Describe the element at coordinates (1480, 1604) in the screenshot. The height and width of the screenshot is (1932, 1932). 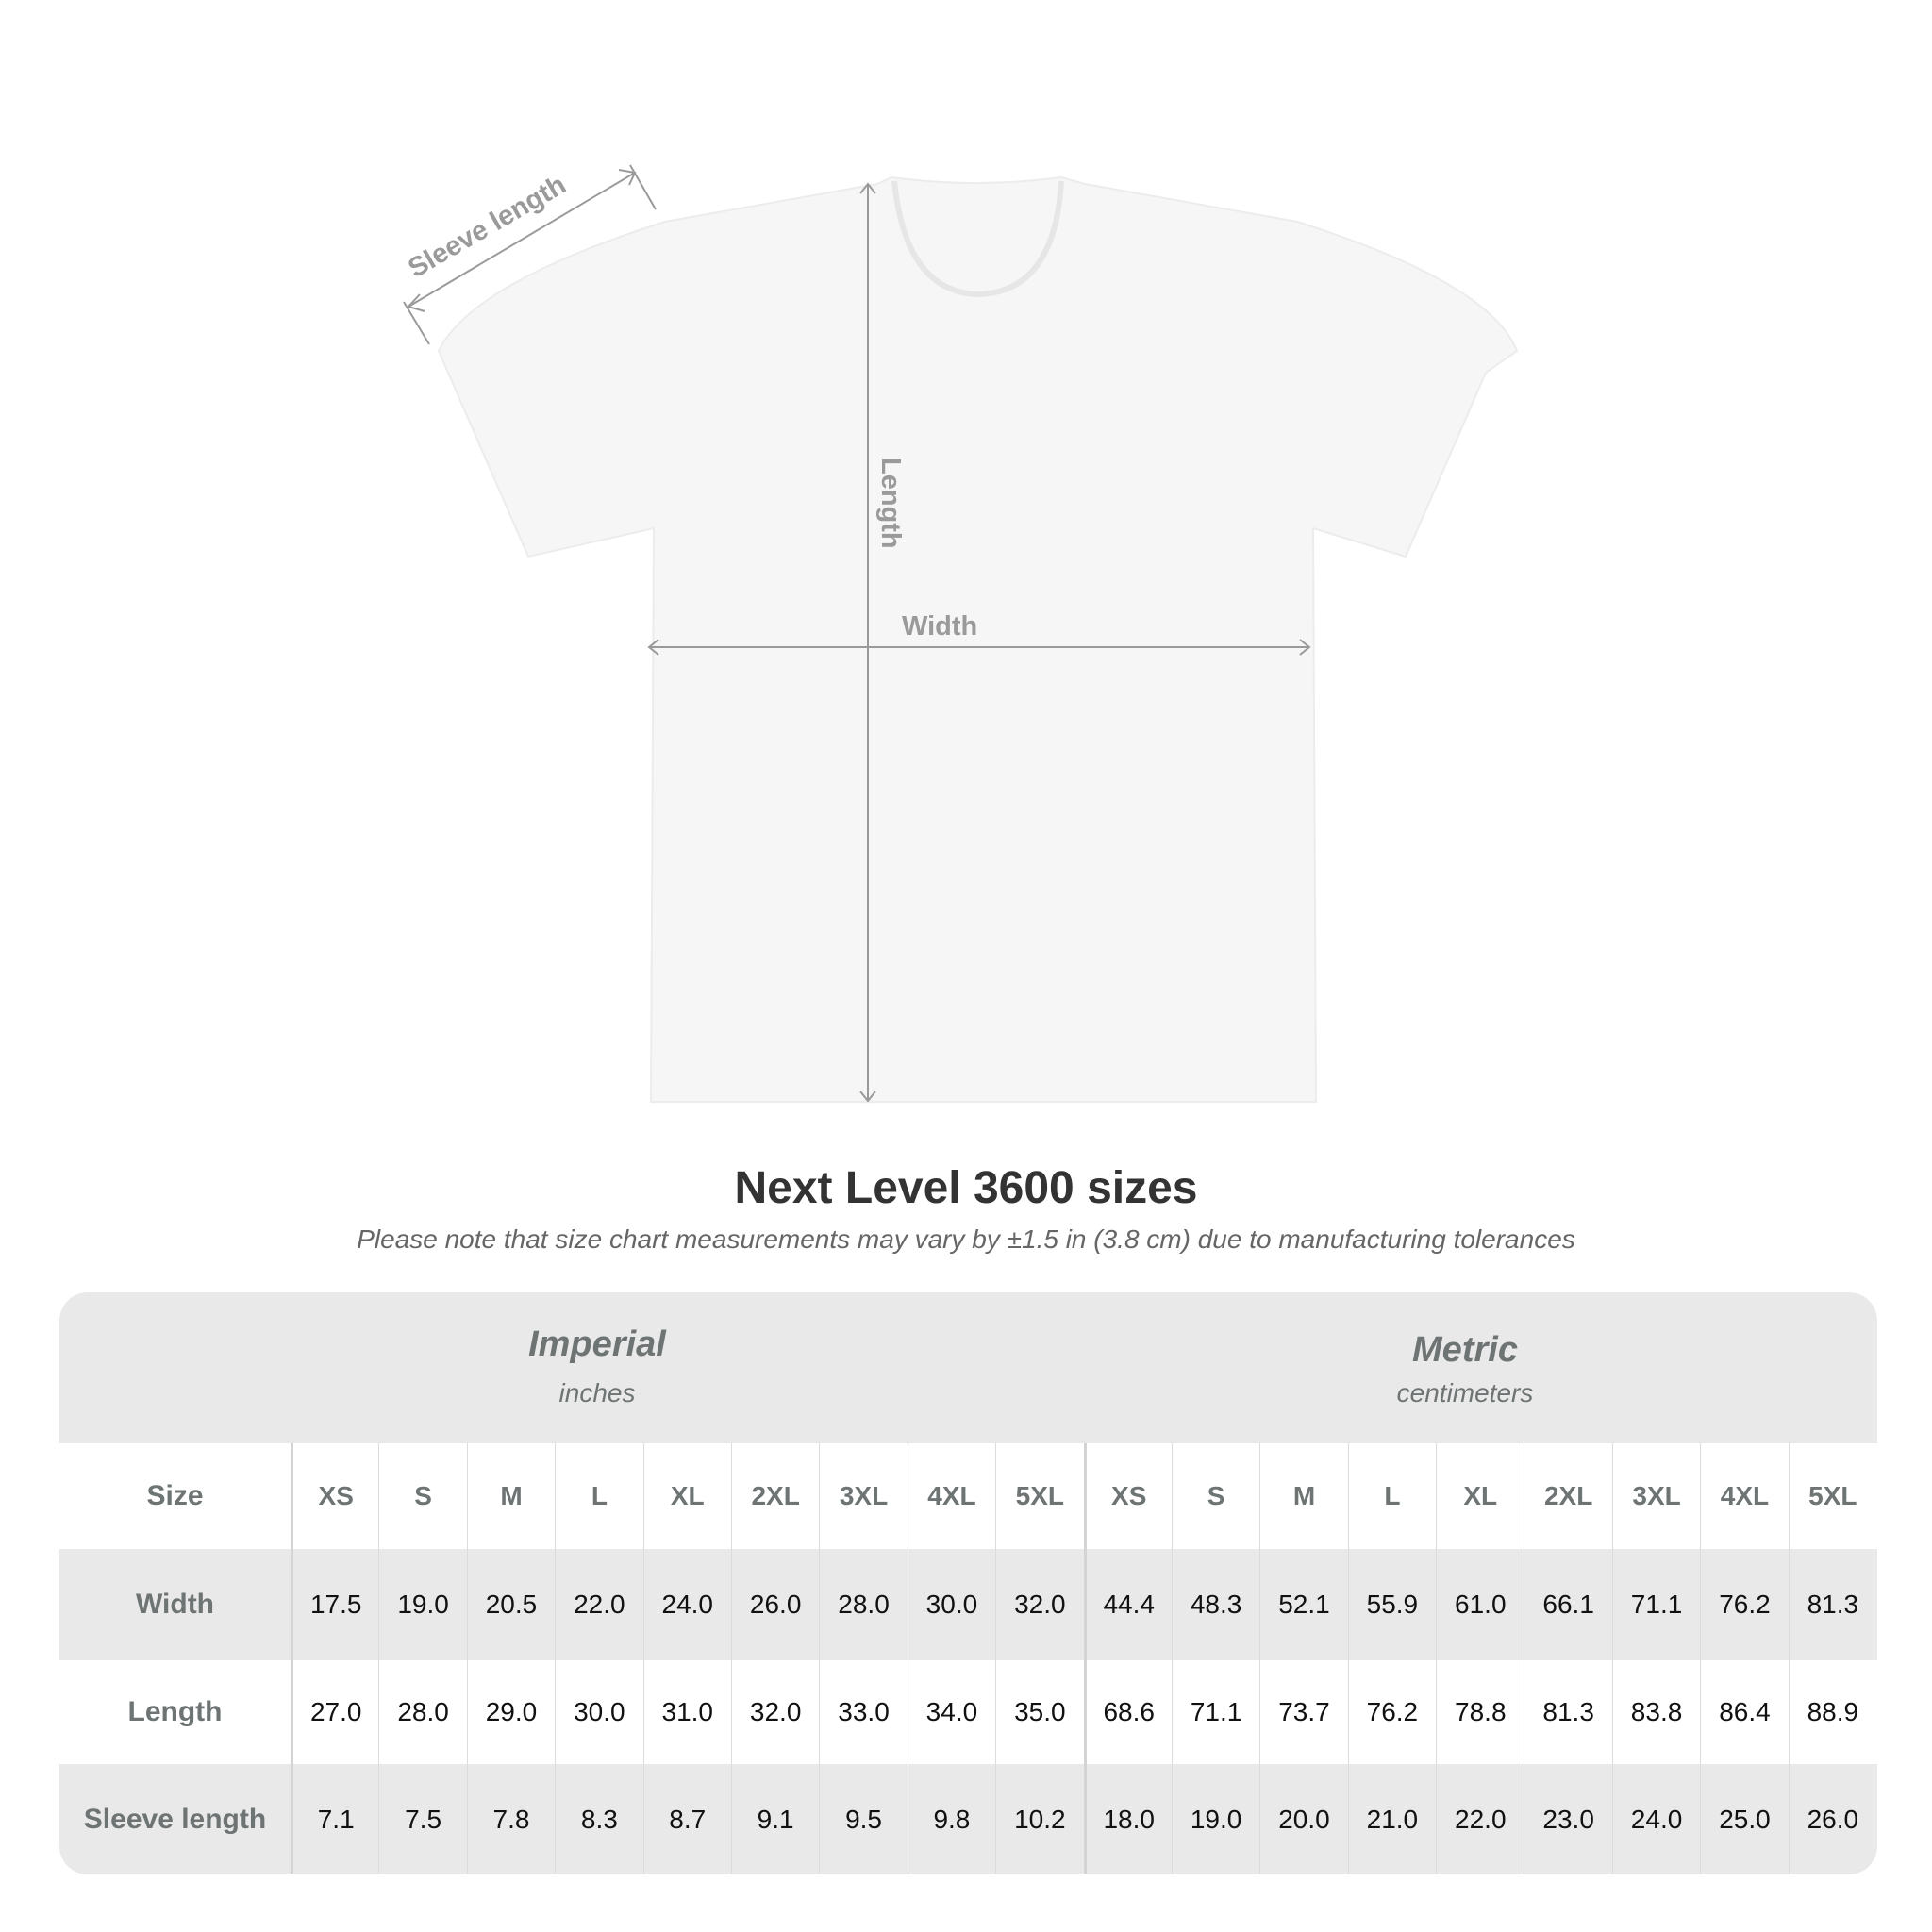
I see `table-cell: 61.0` at that location.